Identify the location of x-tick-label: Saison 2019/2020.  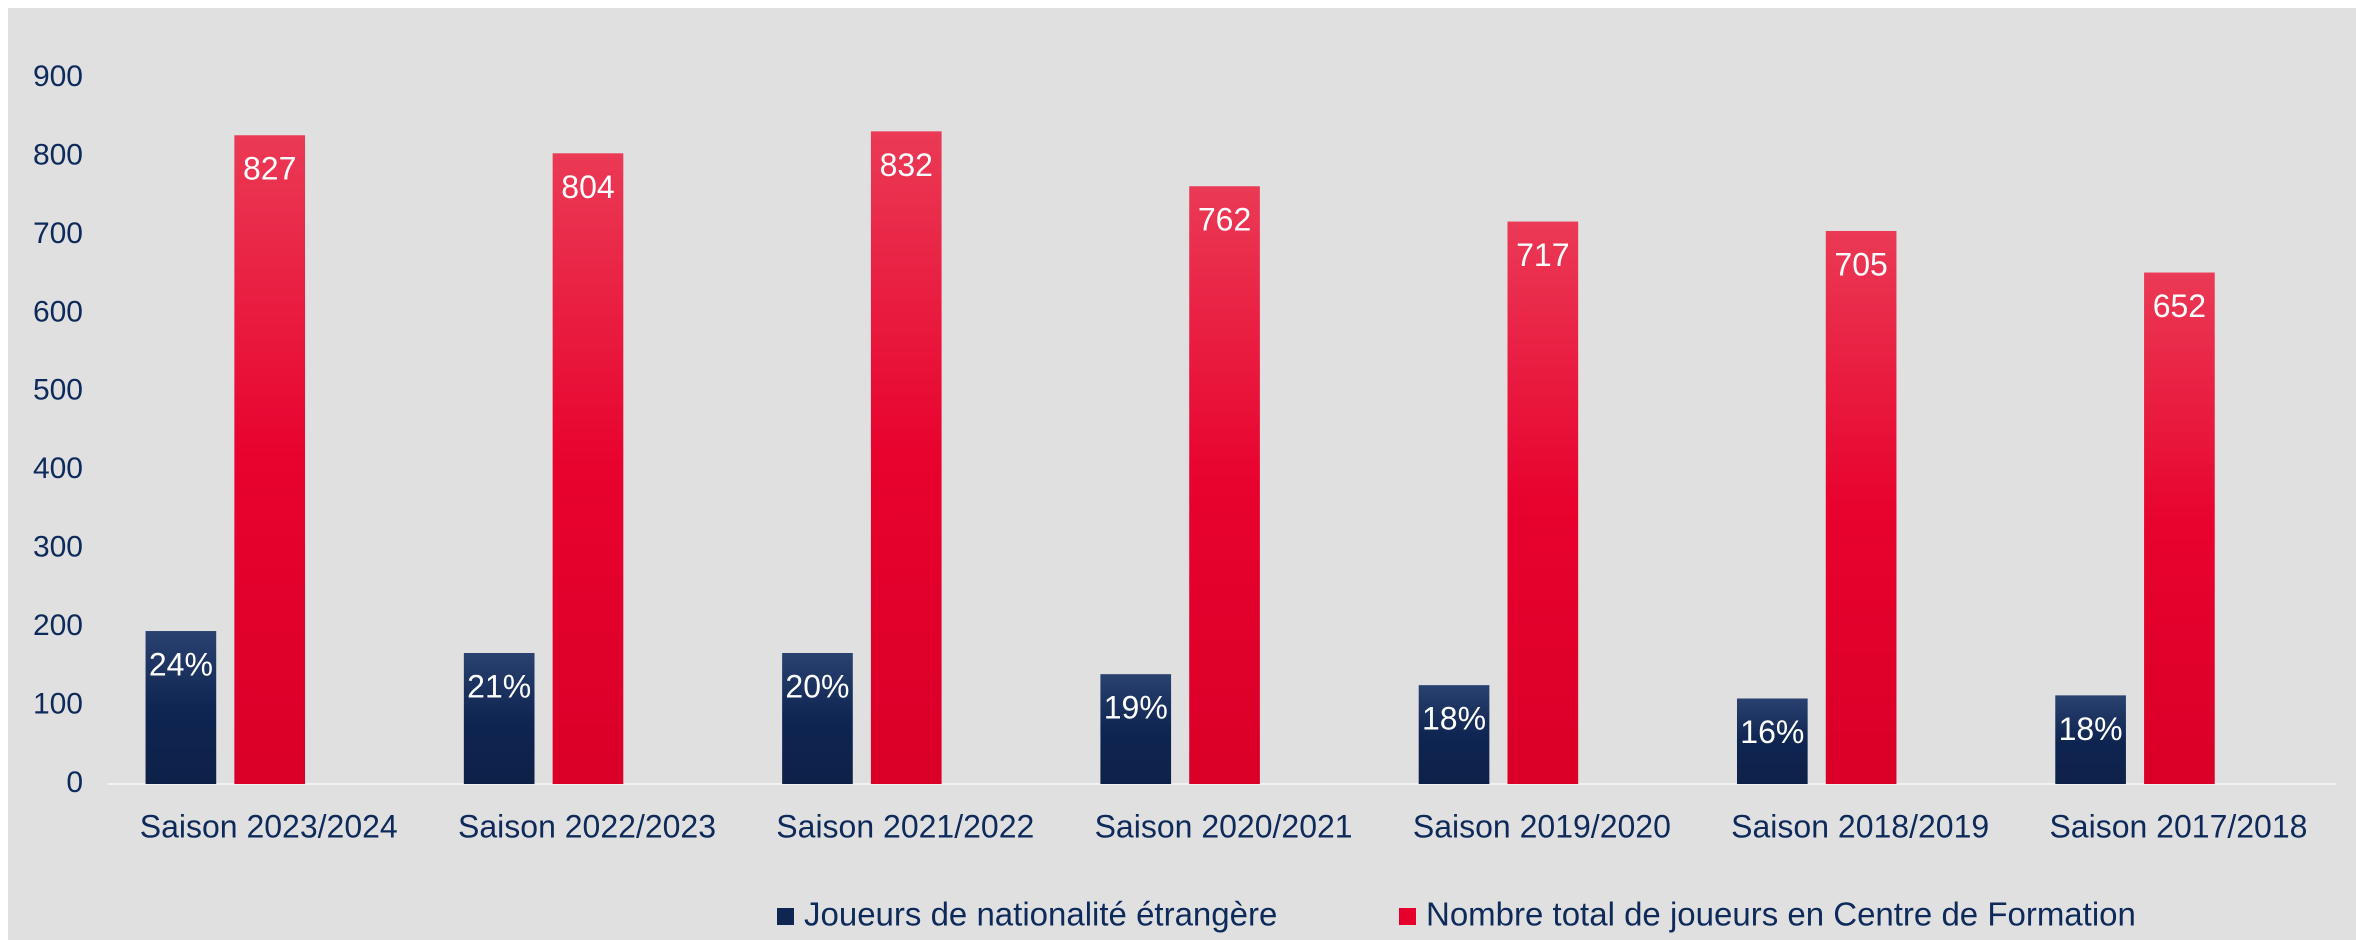
(1542, 826).